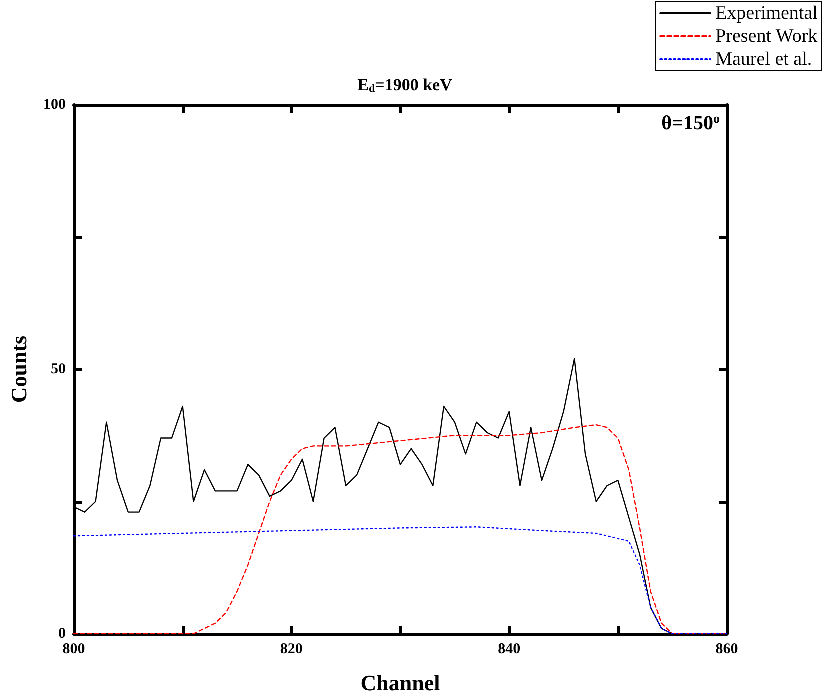 This screenshot has height=699, width=824. I want to click on x-axis-title: Channel, so click(400, 683).